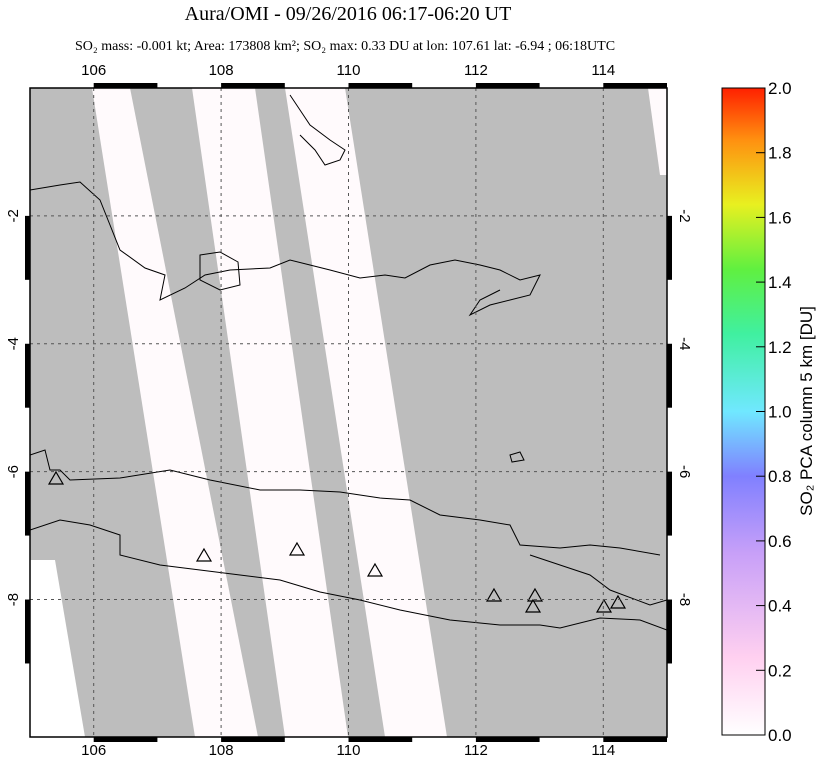  I want to click on colorbar-tick-label: 1.2, so click(780, 347).